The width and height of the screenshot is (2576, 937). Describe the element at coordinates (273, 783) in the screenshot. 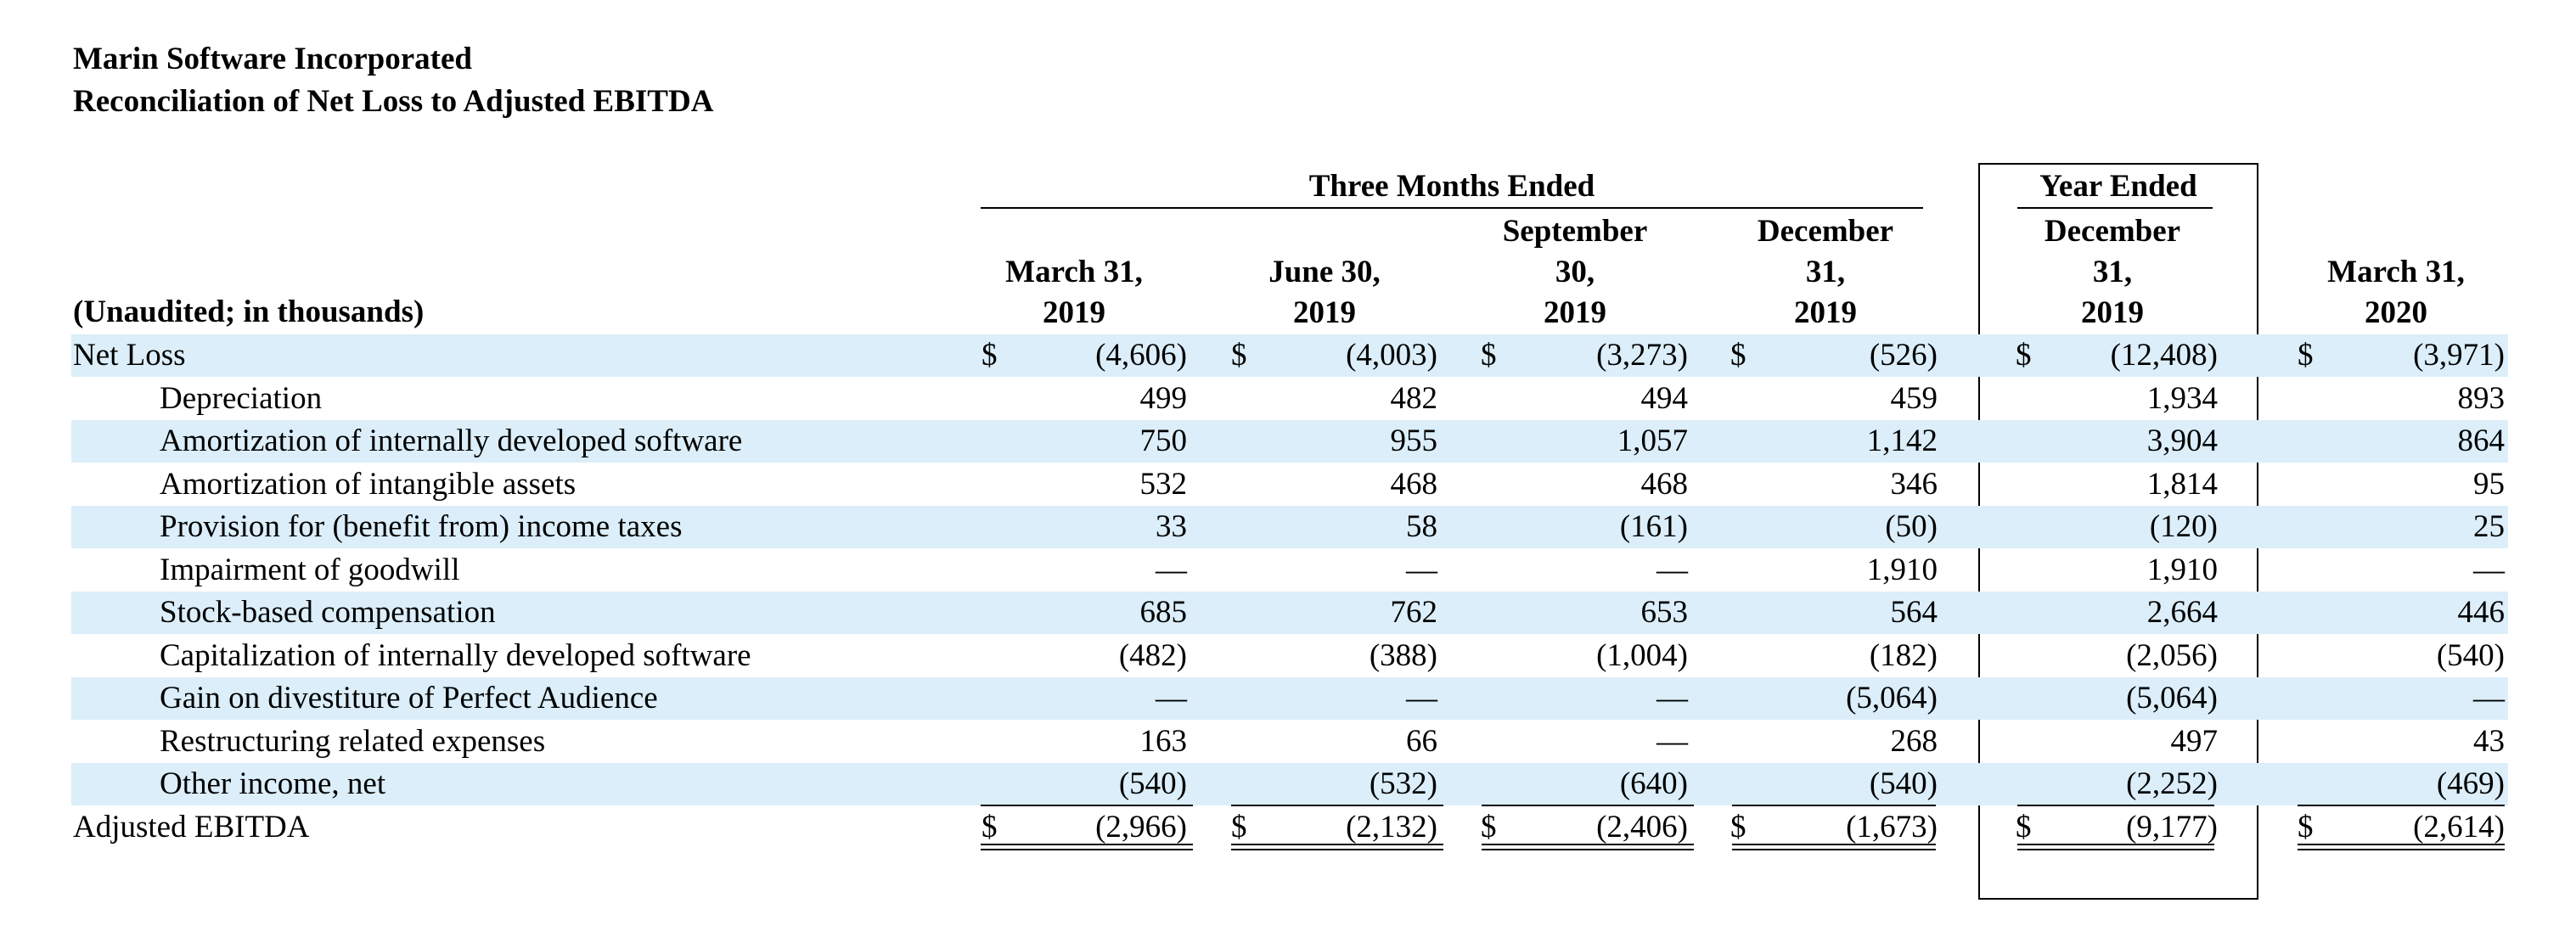

I see `row-label: Other income, net` at that location.